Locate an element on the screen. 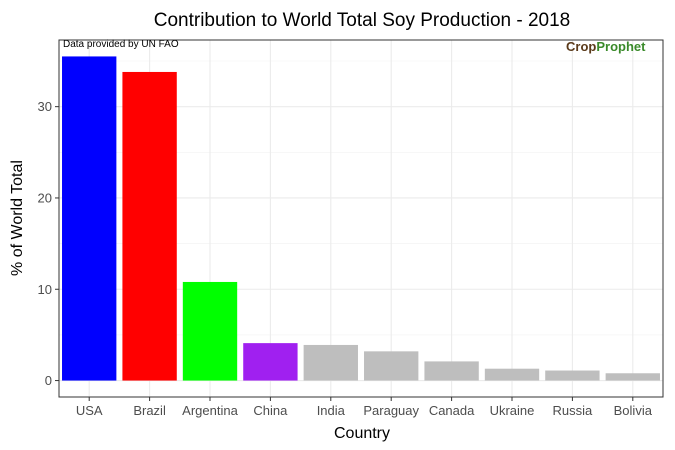 The image size is (675, 450). bar-brazil is located at coordinates (149, 226).